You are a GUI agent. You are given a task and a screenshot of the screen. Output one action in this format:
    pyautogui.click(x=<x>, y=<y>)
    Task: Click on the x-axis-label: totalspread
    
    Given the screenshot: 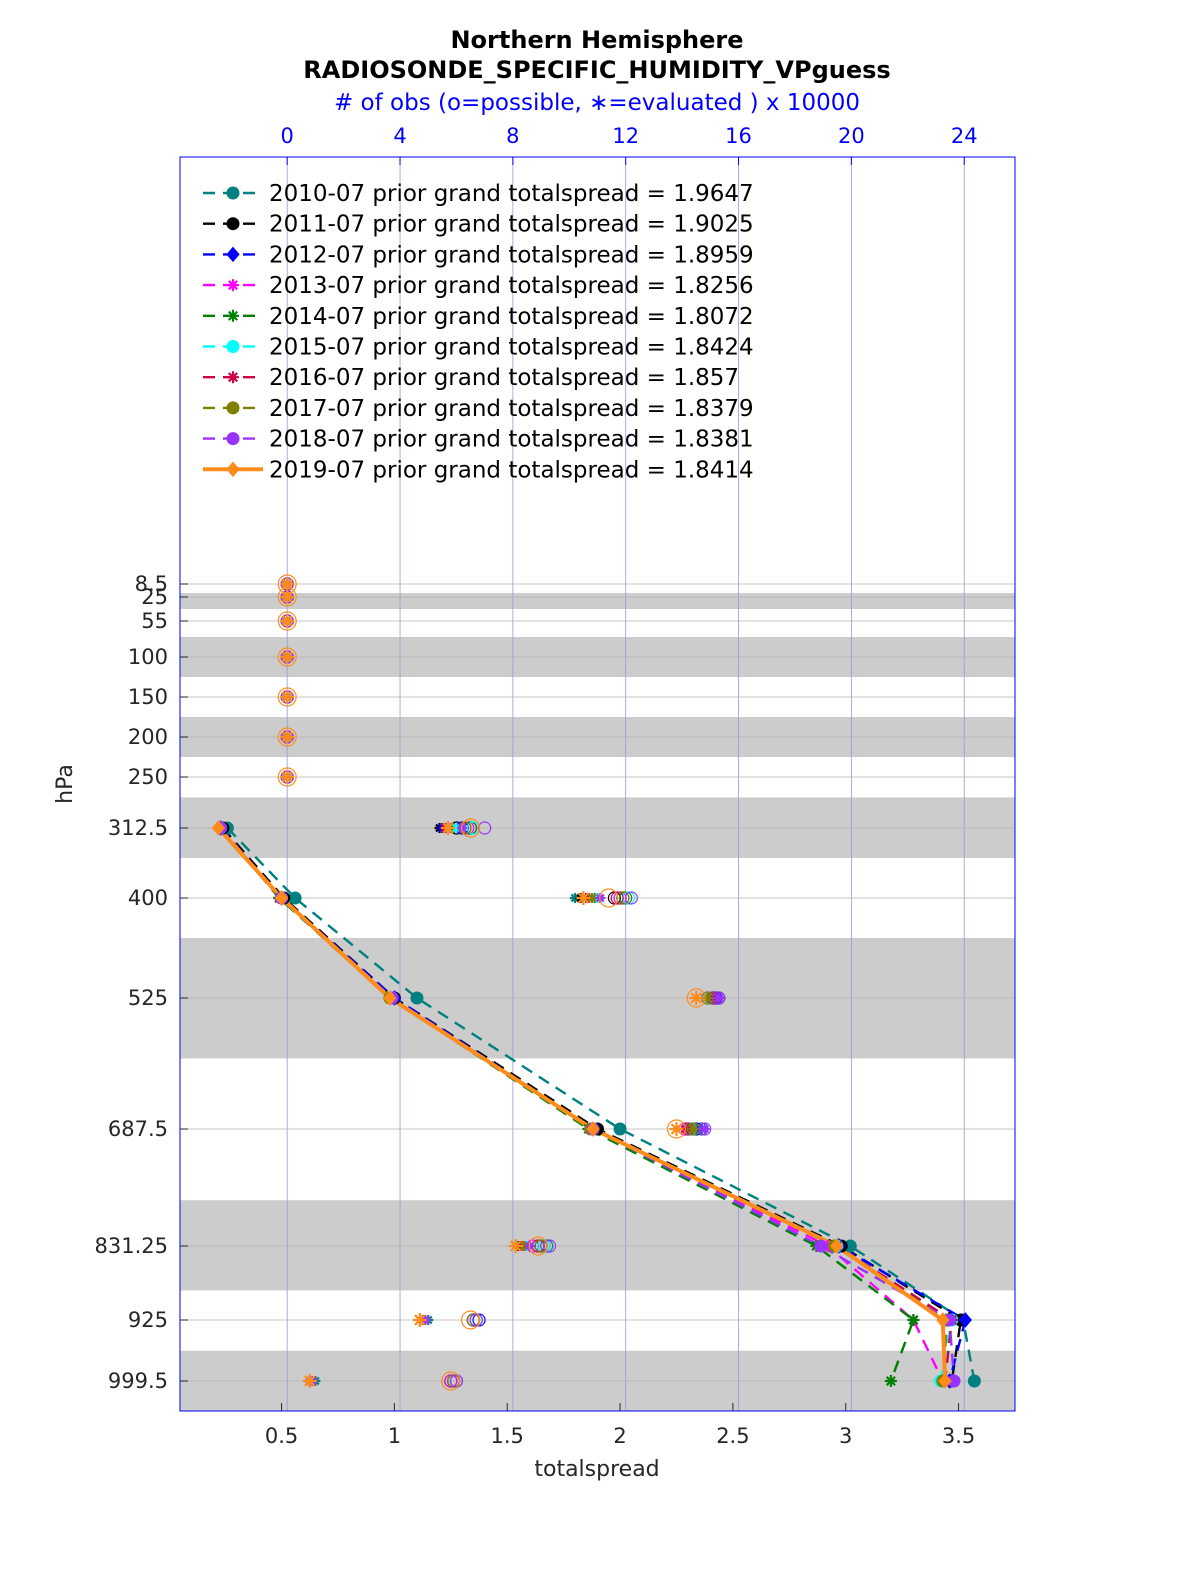 What is the action you would take?
    pyautogui.click(x=596, y=1469)
    